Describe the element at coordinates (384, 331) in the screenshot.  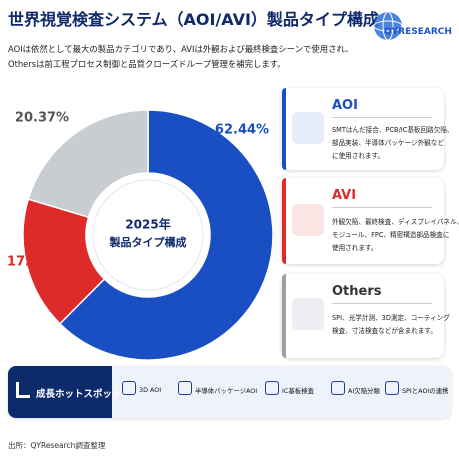
I see `card-text: 検査、寸法検査などが含まれます。` at that location.